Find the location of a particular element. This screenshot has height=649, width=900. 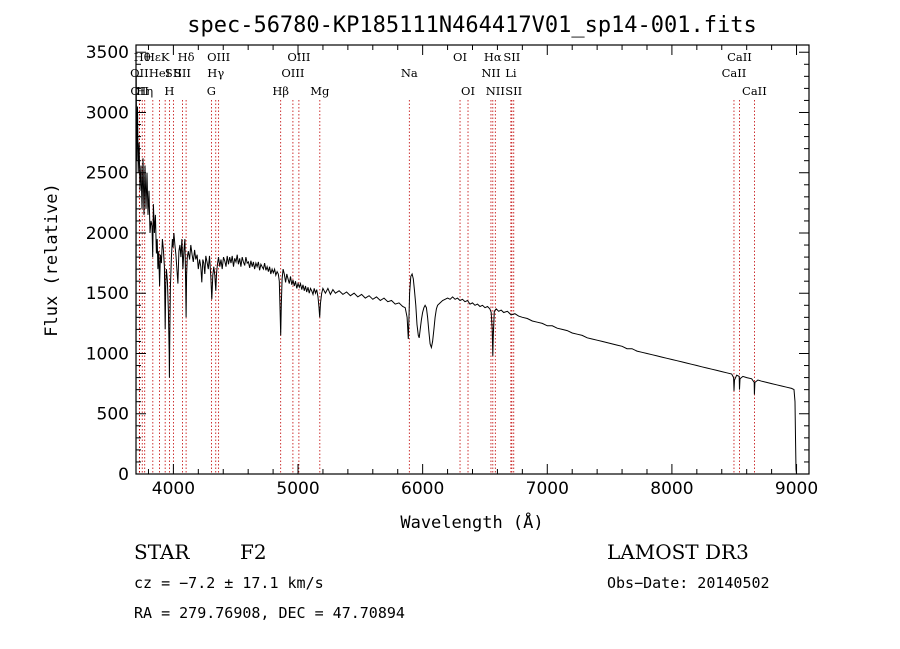

subclass: F2 is located at coordinates (253, 552).